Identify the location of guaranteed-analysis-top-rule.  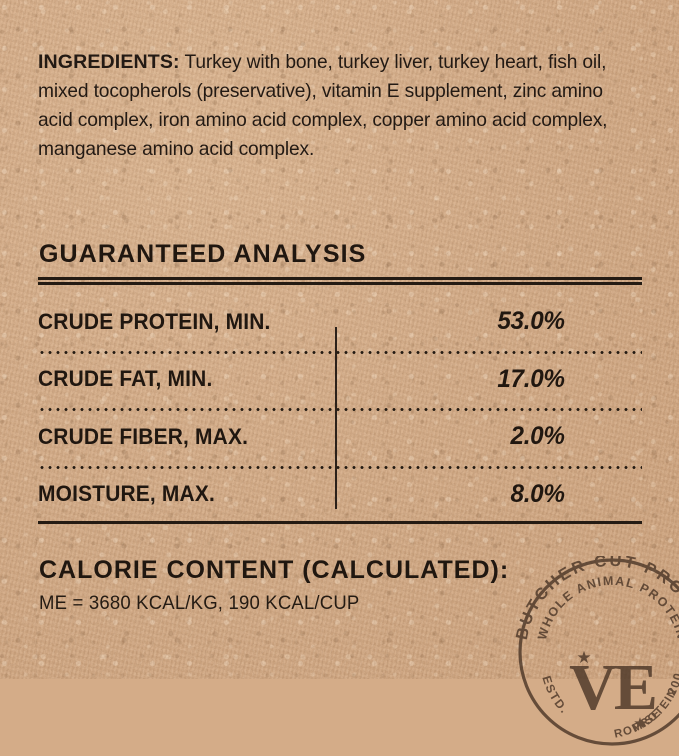
(340, 281).